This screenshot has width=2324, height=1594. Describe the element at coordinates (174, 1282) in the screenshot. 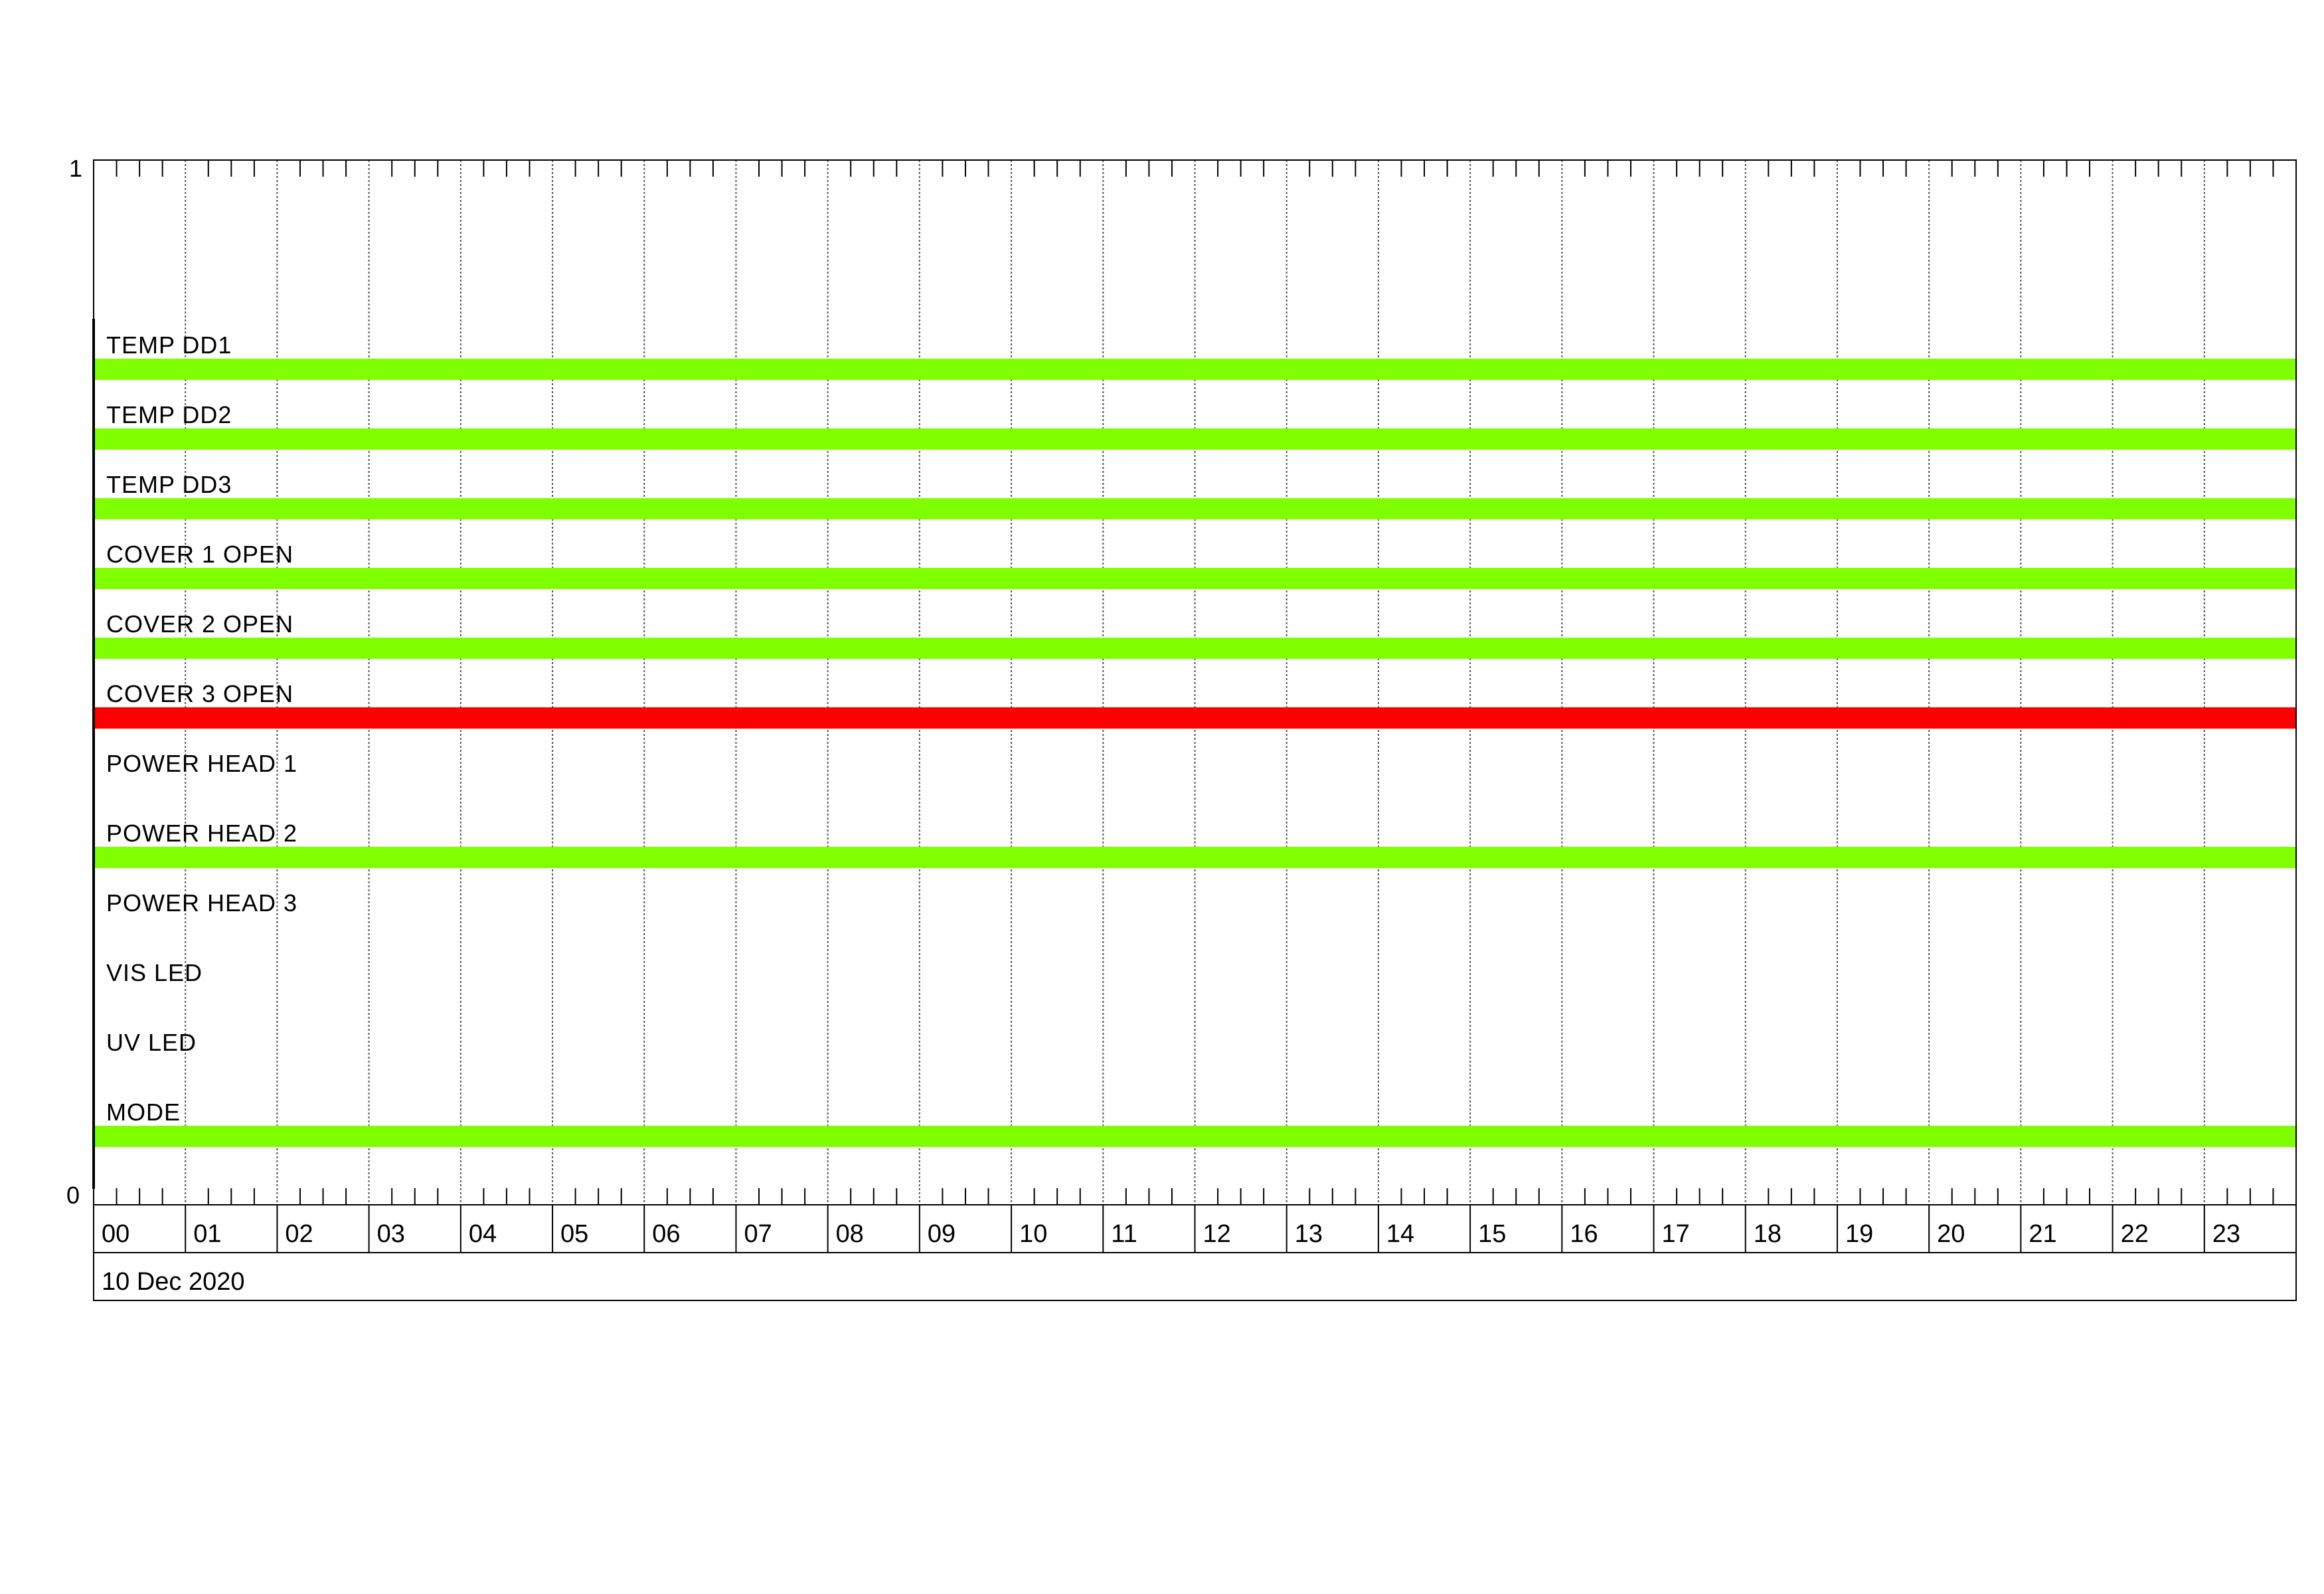

I see `date-label: 10 Dec 2020` at that location.